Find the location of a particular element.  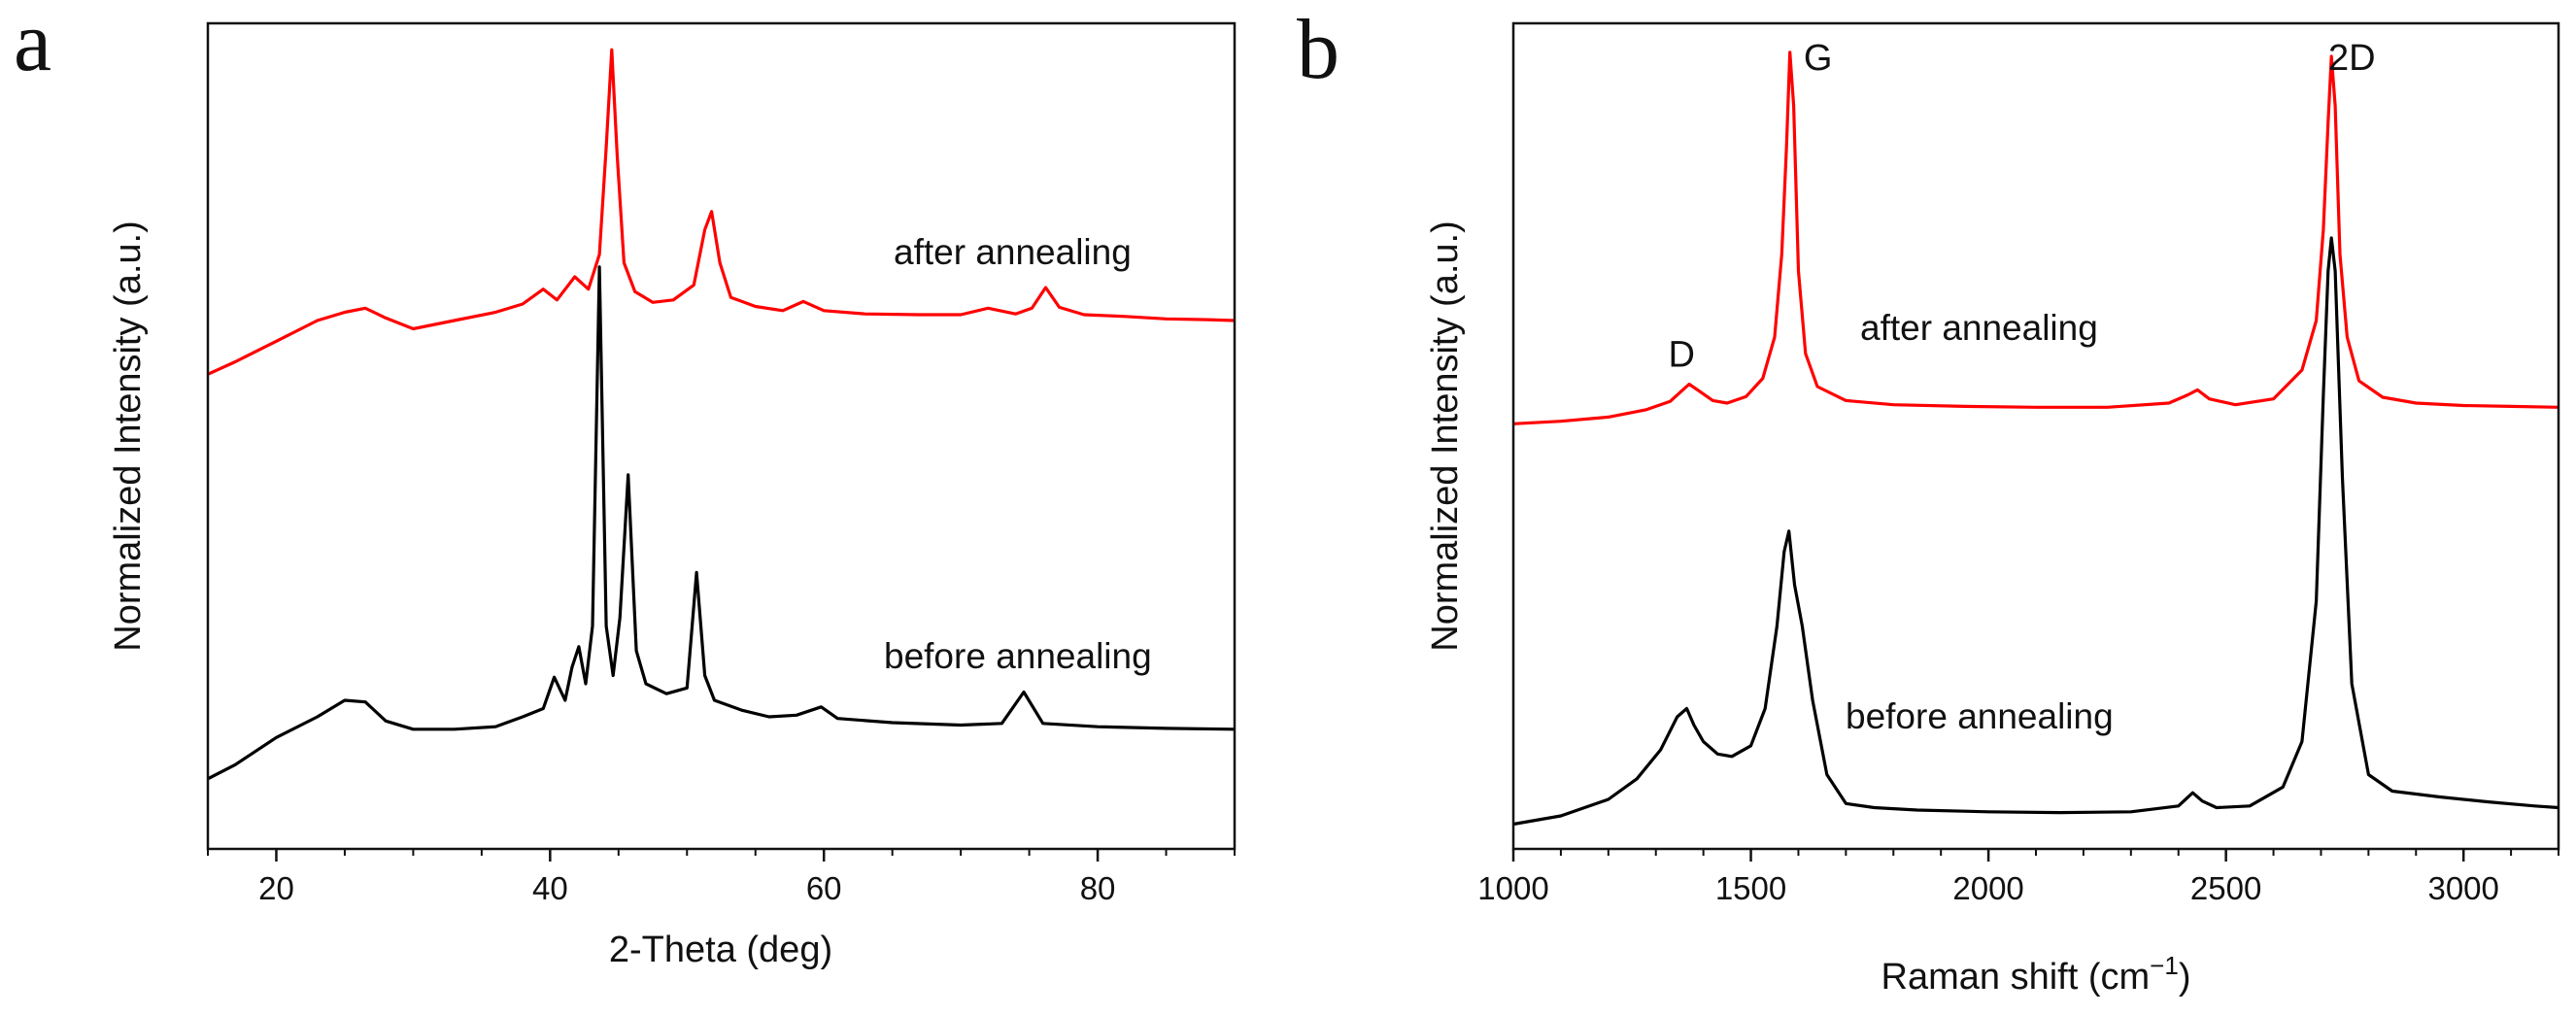

x-tick-label: 60 is located at coordinates (824, 888).